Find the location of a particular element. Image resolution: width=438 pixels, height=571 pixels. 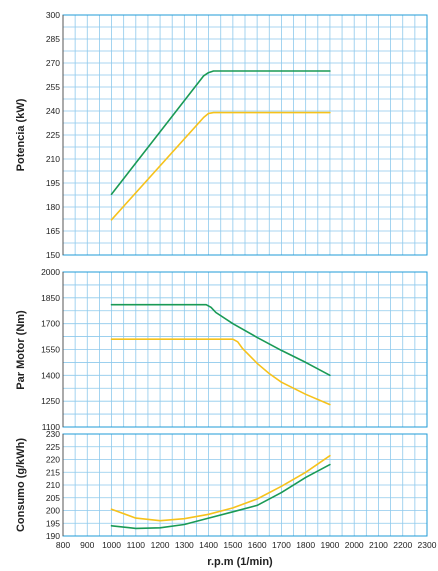

x-tick-label: 1100 is located at coordinates (136, 545).